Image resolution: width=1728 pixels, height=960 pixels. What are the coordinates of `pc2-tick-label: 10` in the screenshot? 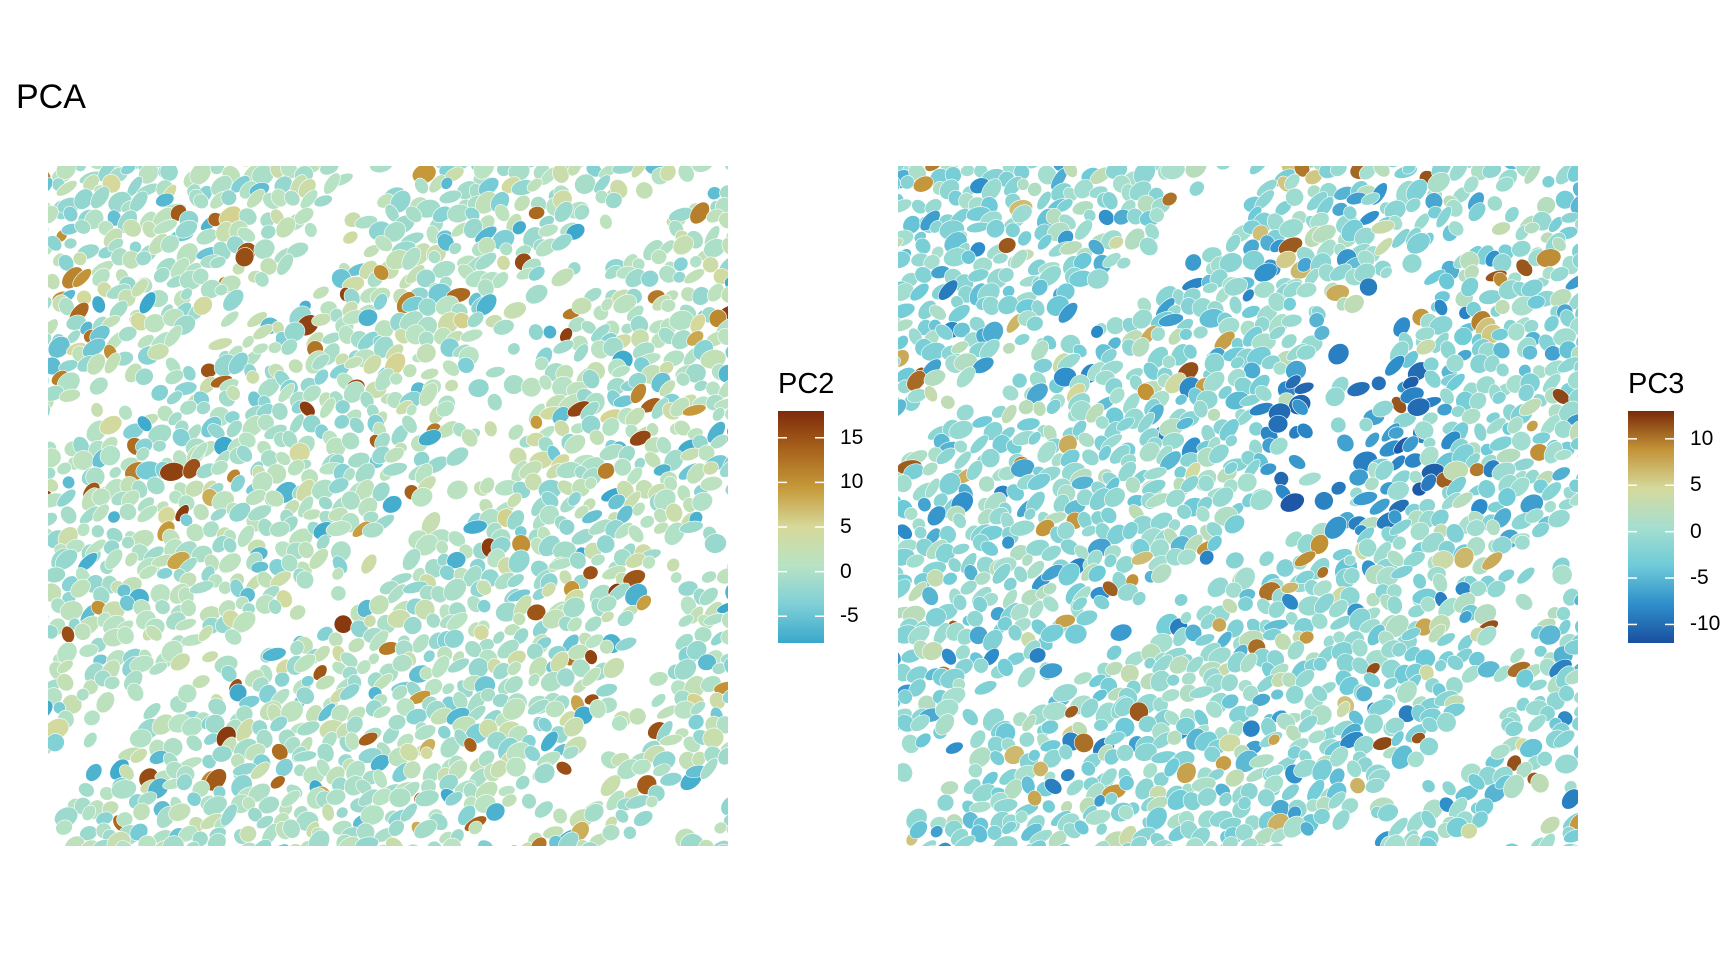 It's located at (852, 482).